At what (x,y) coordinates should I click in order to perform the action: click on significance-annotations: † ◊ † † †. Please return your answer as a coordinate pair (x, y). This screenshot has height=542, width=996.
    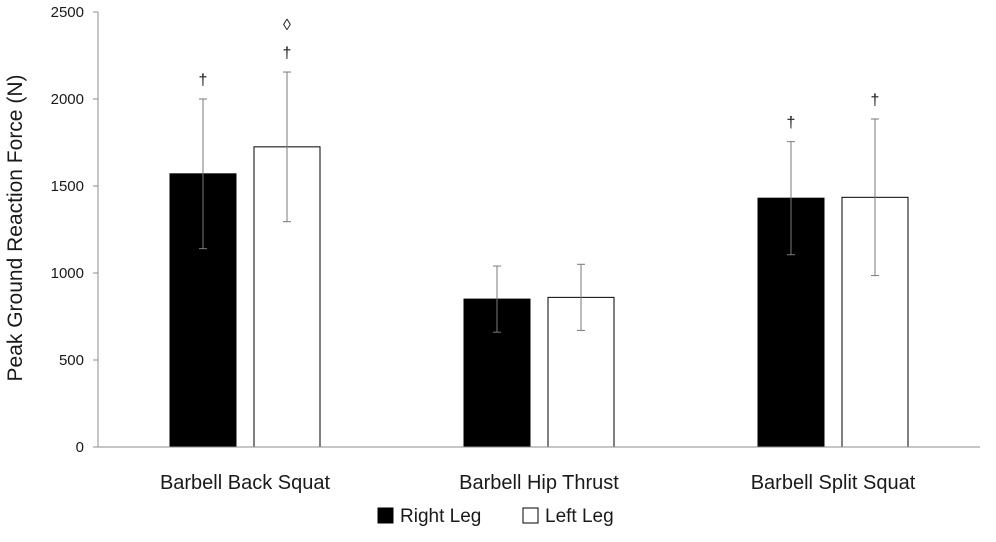
    Looking at the image, I should click on (539, 74).